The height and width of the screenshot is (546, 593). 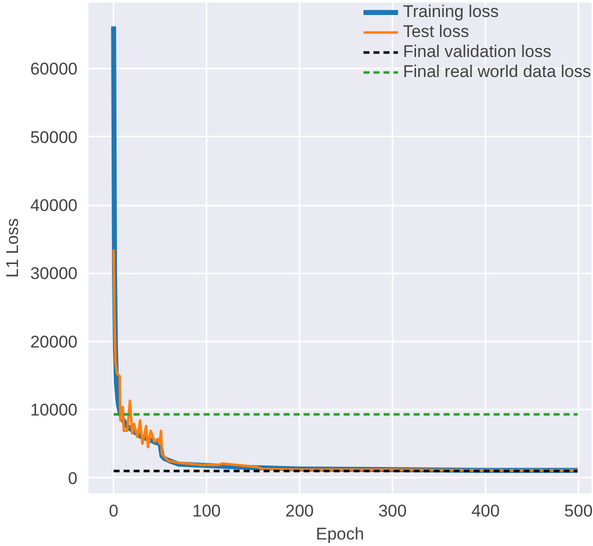 I want to click on y-tick-label: 30000, so click(x=54, y=274).